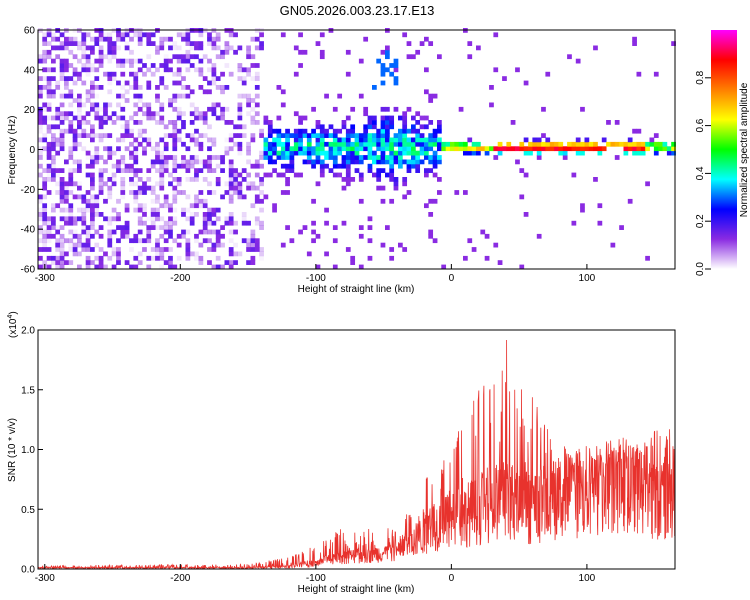 The width and height of the screenshot is (750, 600). Describe the element at coordinates (32, 451) in the screenshot. I see `snr-y-ticks: 0.00.51.01.52.0` at that location.